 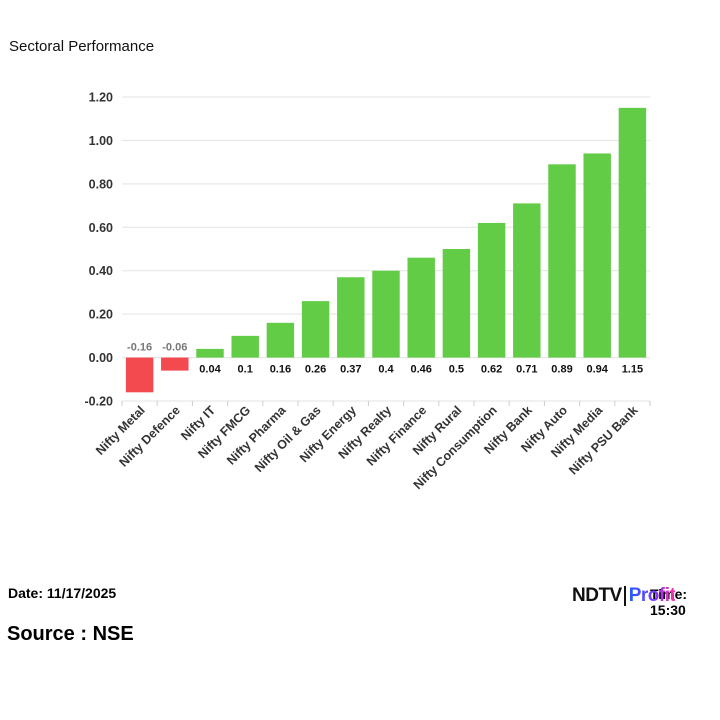 I want to click on data-label: 0.16, so click(x=280, y=370).